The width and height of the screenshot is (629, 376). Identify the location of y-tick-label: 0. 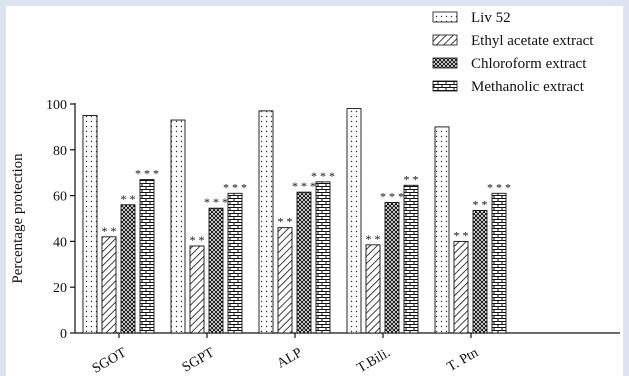
(63, 334).